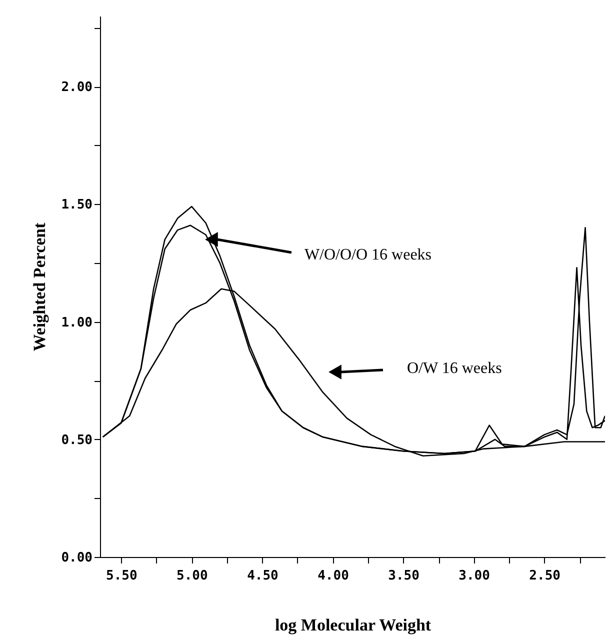  What do you see at coordinates (77, 440) in the screenshot?
I see `y-tick-label: 0.50` at bounding box center [77, 440].